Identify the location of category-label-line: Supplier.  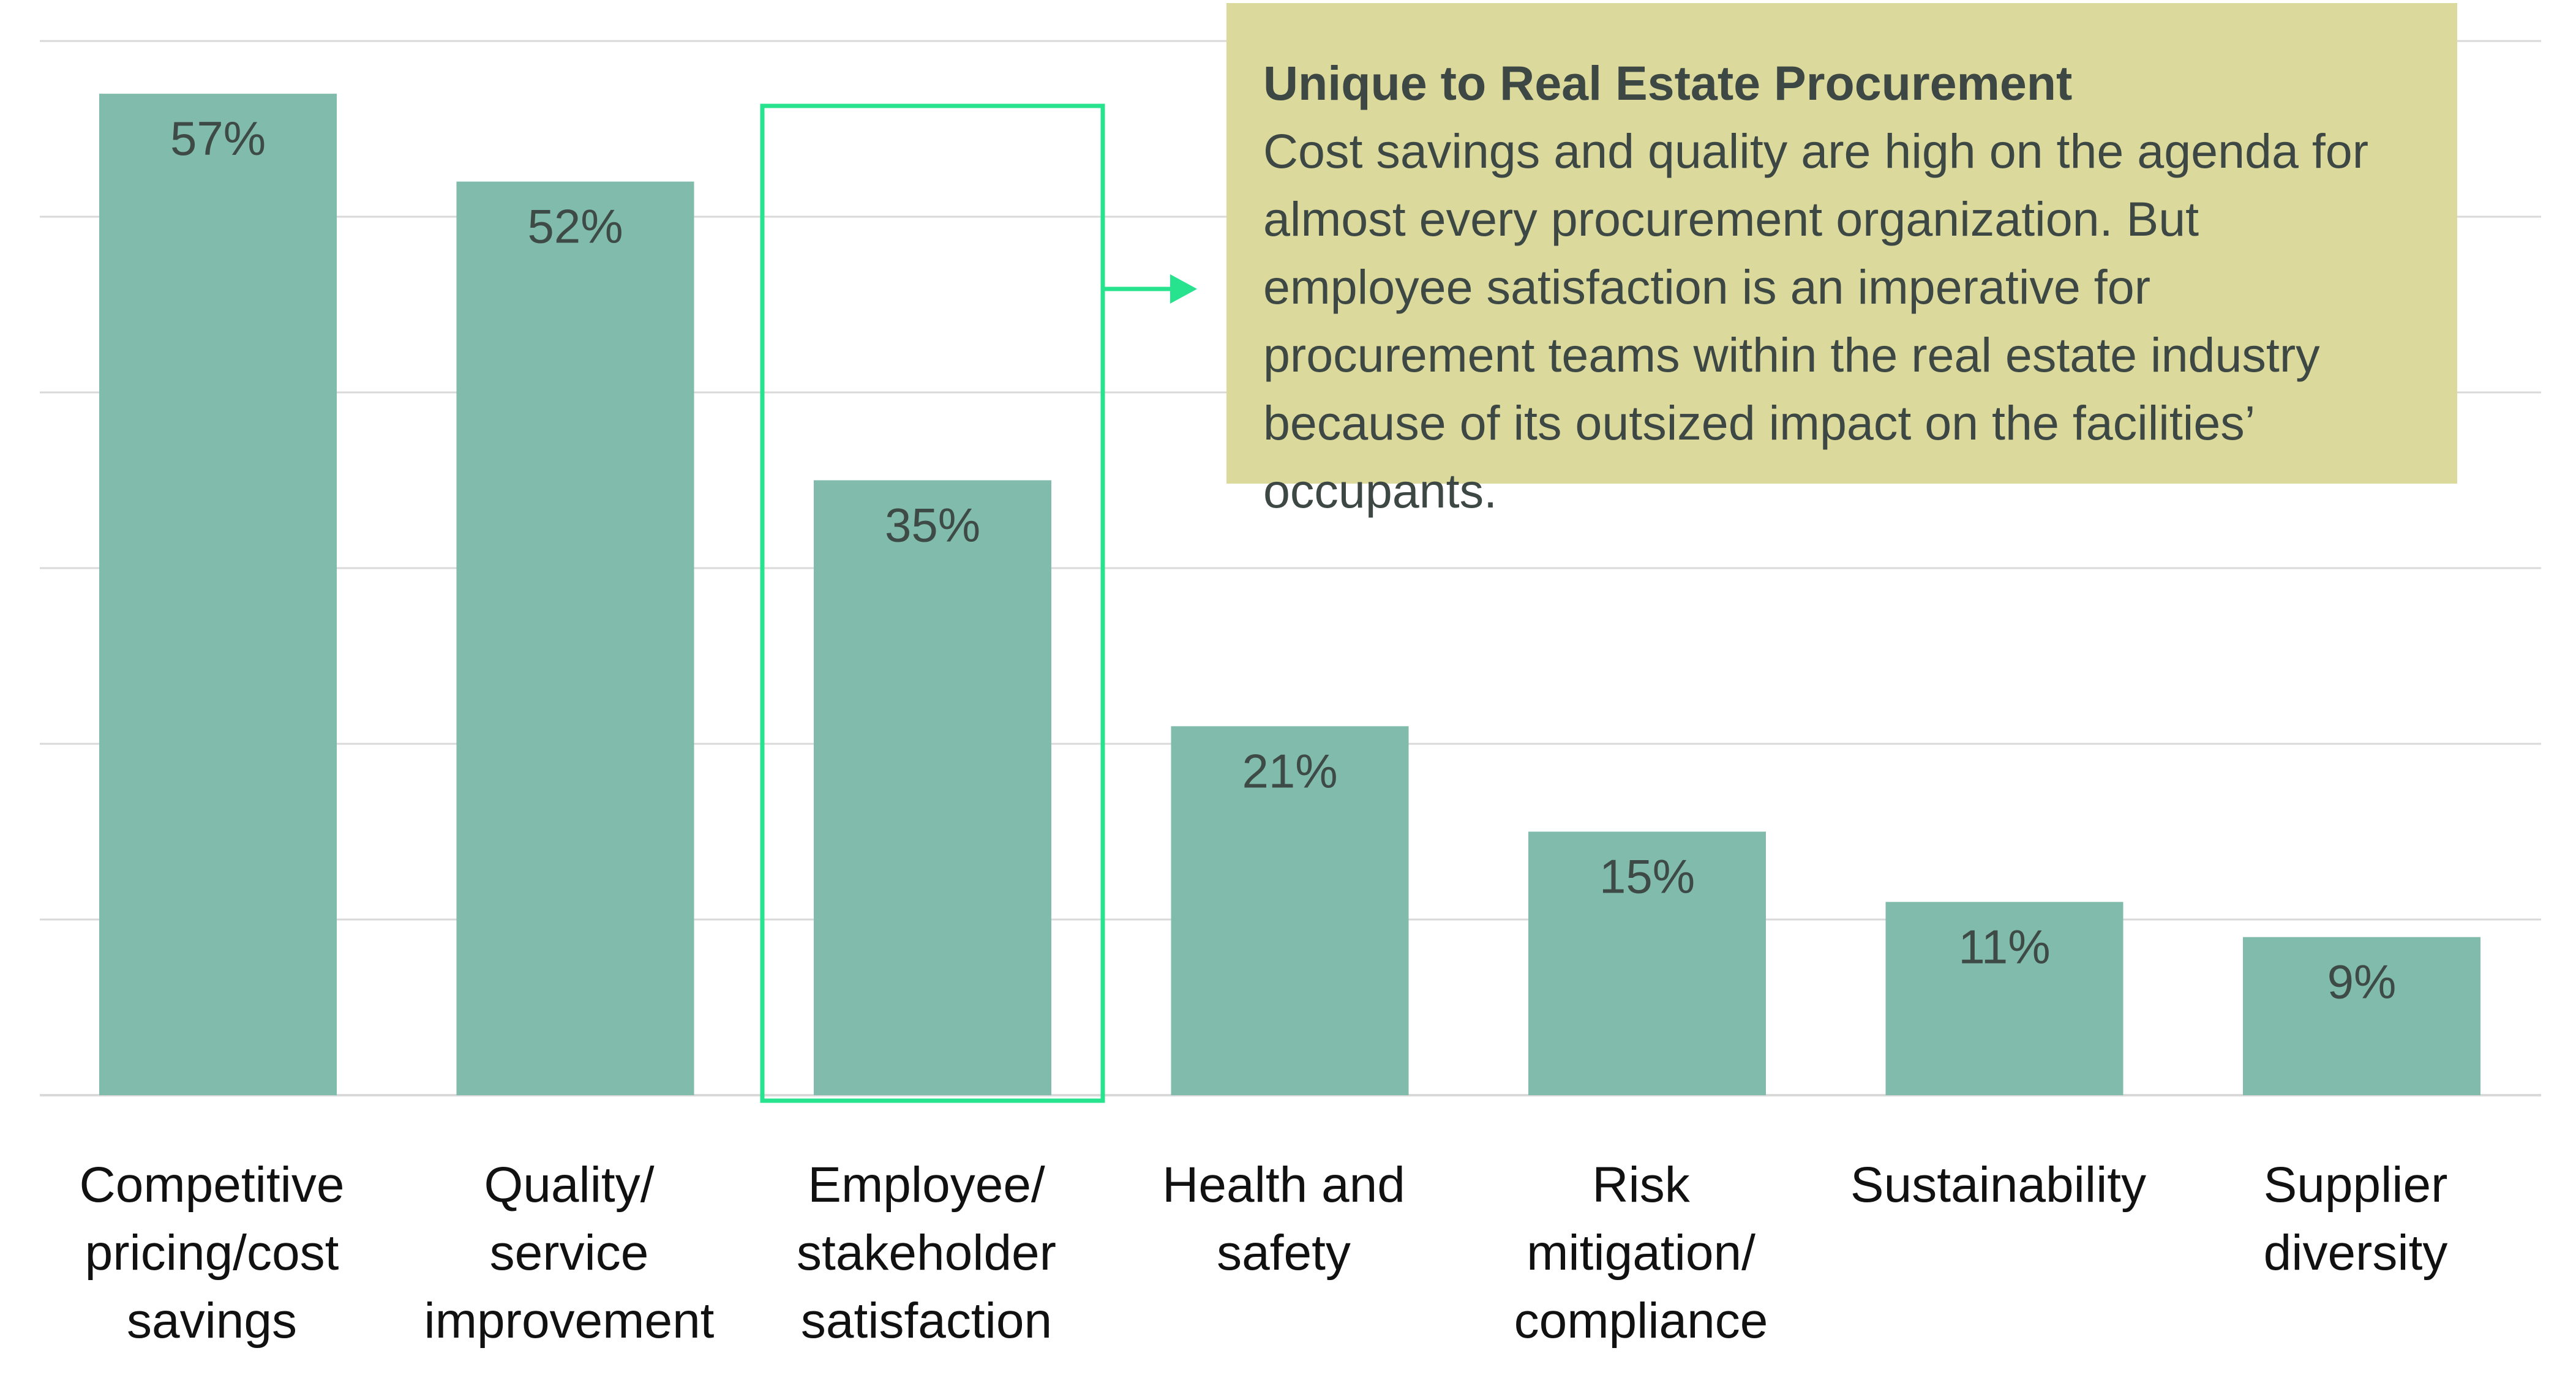
(2356, 1185).